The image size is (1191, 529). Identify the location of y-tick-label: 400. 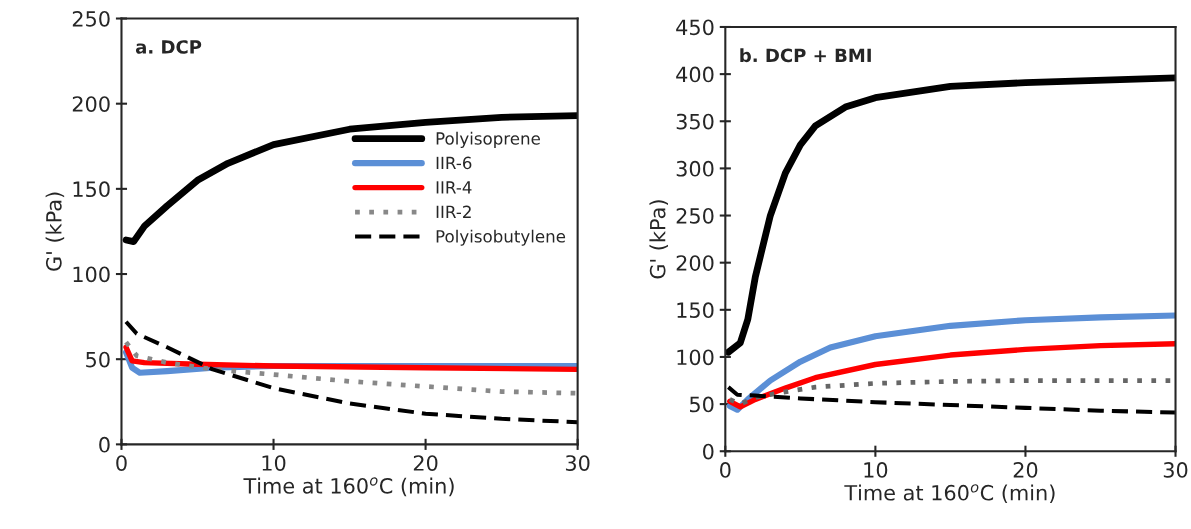
(695, 74).